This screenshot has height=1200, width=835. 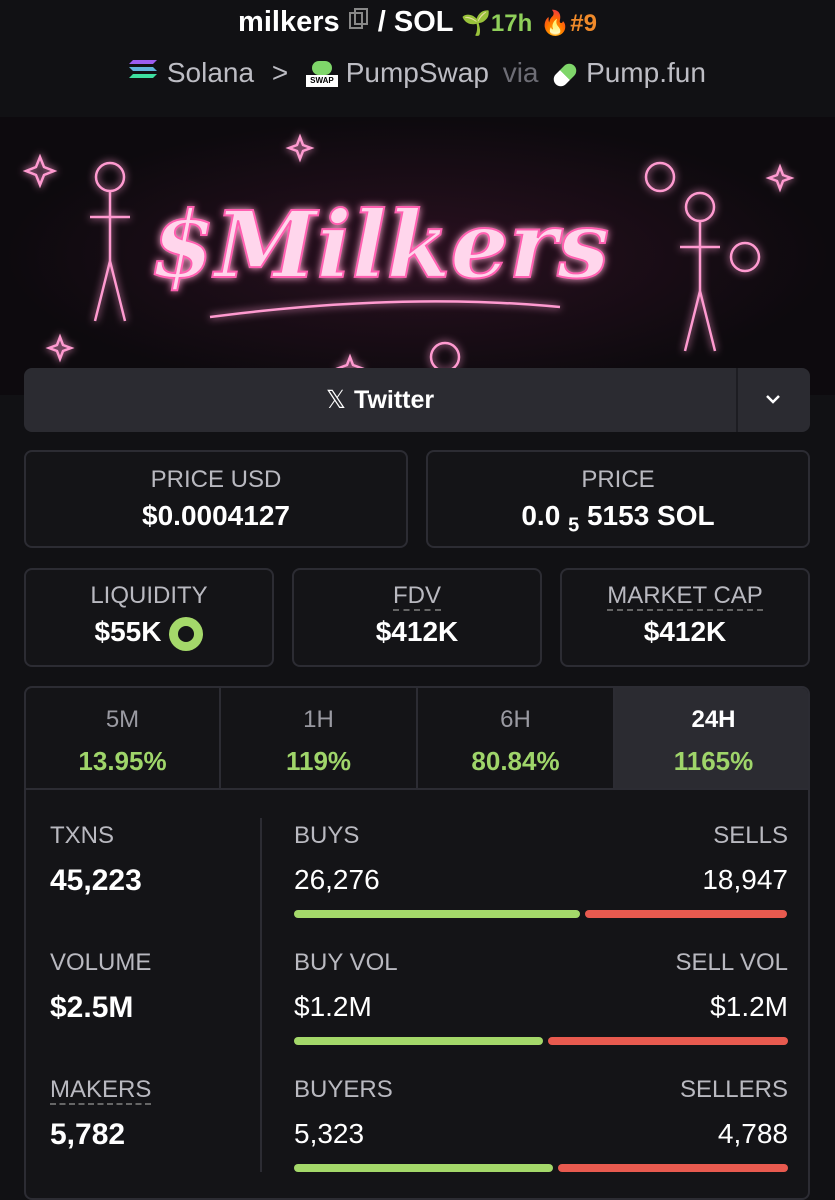 I want to click on pair-title: milkers / SOL 🌱17h 🔥#9, so click(x=417, y=22).